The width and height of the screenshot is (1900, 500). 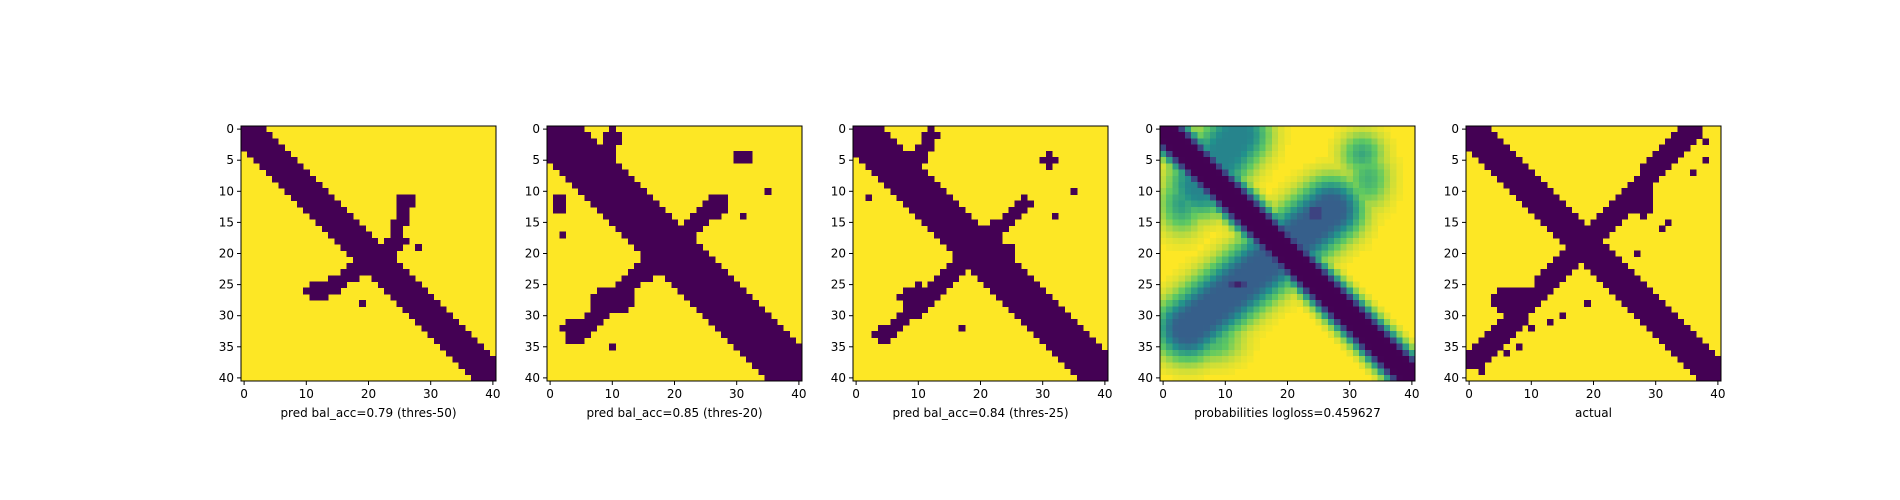 What do you see at coordinates (244, 394) in the screenshot?
I see `x-tick-label: 0` at bounding box center [244, 394].